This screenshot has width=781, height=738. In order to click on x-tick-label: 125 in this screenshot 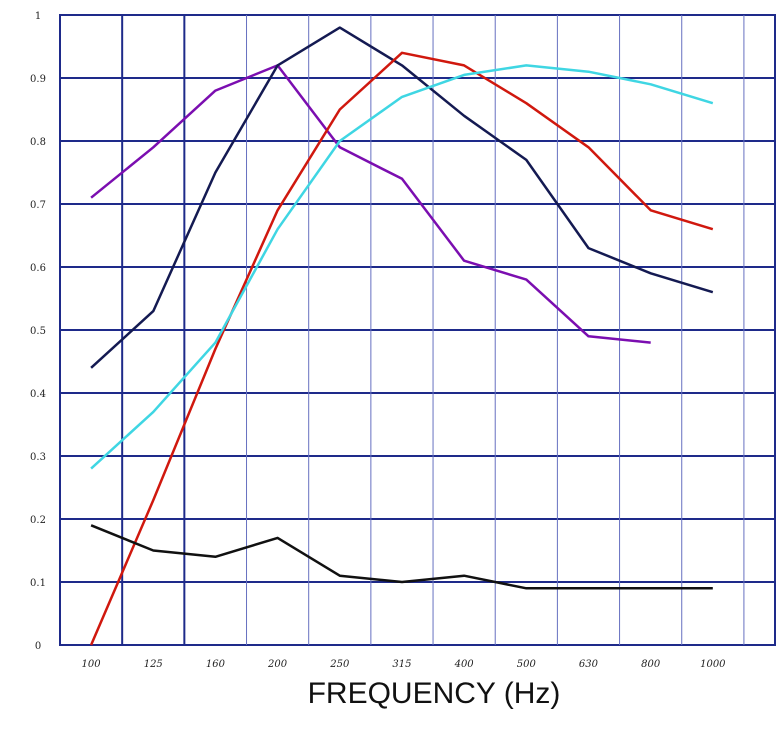, I will do `click(153, 664)`.